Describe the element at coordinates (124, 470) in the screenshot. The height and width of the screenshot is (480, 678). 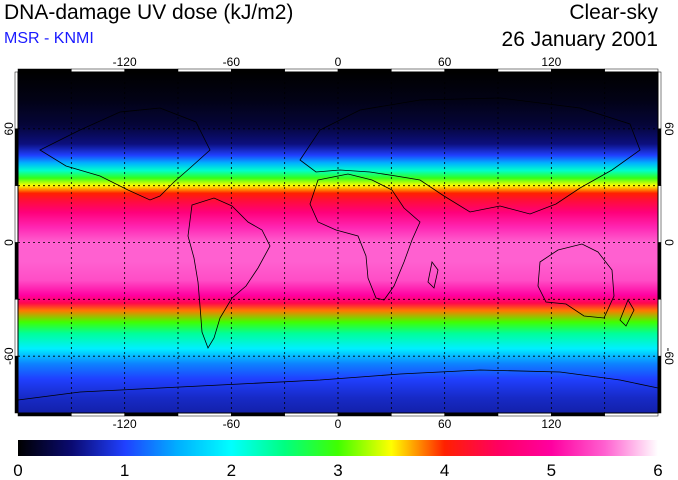
I see `color-scale-tick-label: 1` at that location.